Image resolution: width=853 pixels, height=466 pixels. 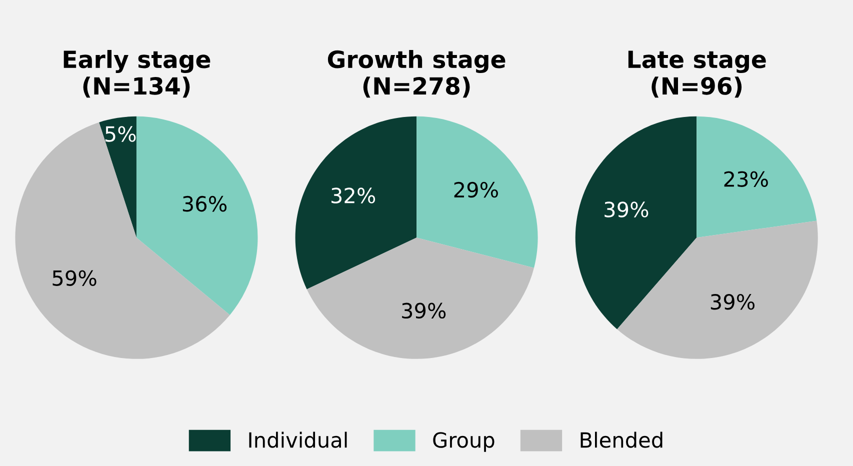 I want to click on data-label: 23%, so click(x=746, y=179).